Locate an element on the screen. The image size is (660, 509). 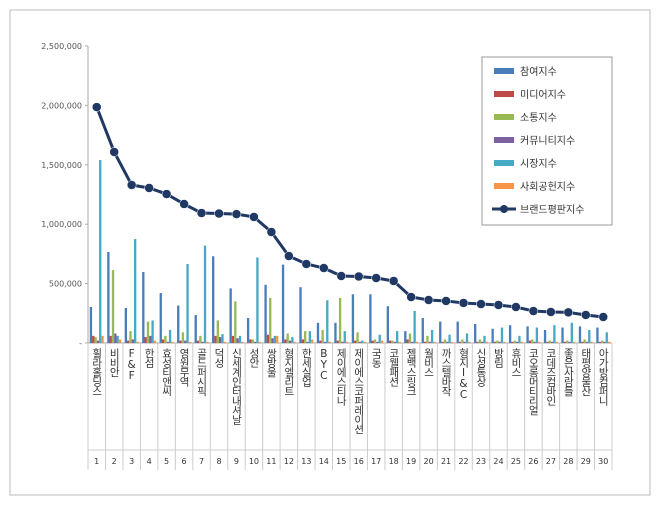
x-tick-label: 성안 is located at coordinates (254, 358).